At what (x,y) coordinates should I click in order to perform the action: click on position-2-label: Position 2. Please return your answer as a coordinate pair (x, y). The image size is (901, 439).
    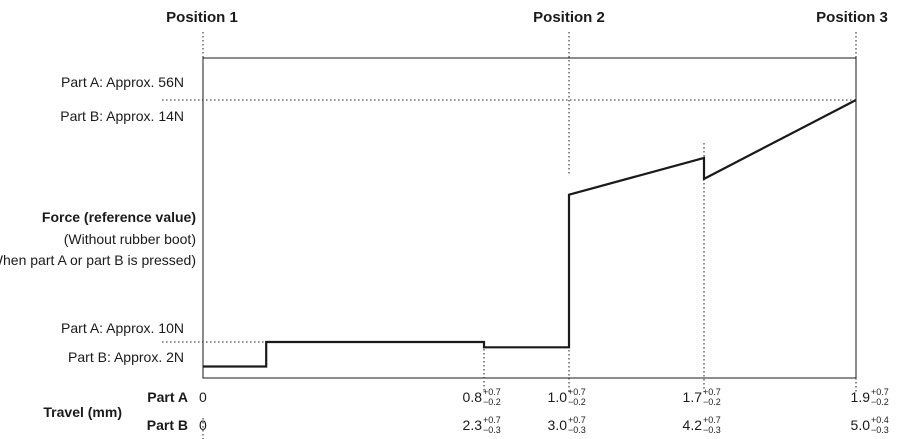
    Looking at the image, I should click on (569, 17).